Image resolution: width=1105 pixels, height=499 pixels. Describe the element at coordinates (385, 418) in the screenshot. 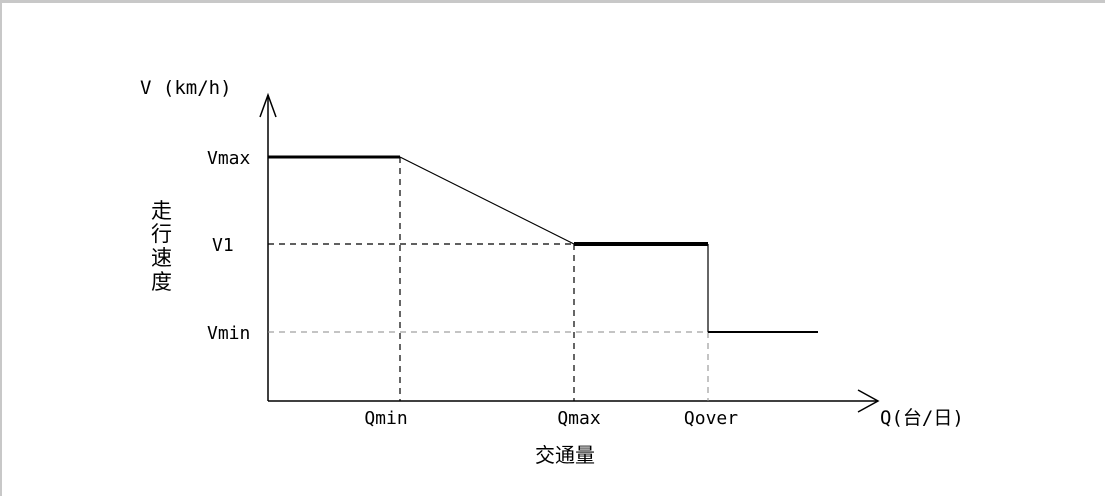

I see `x-tick-qmin: Qmin` at that location.